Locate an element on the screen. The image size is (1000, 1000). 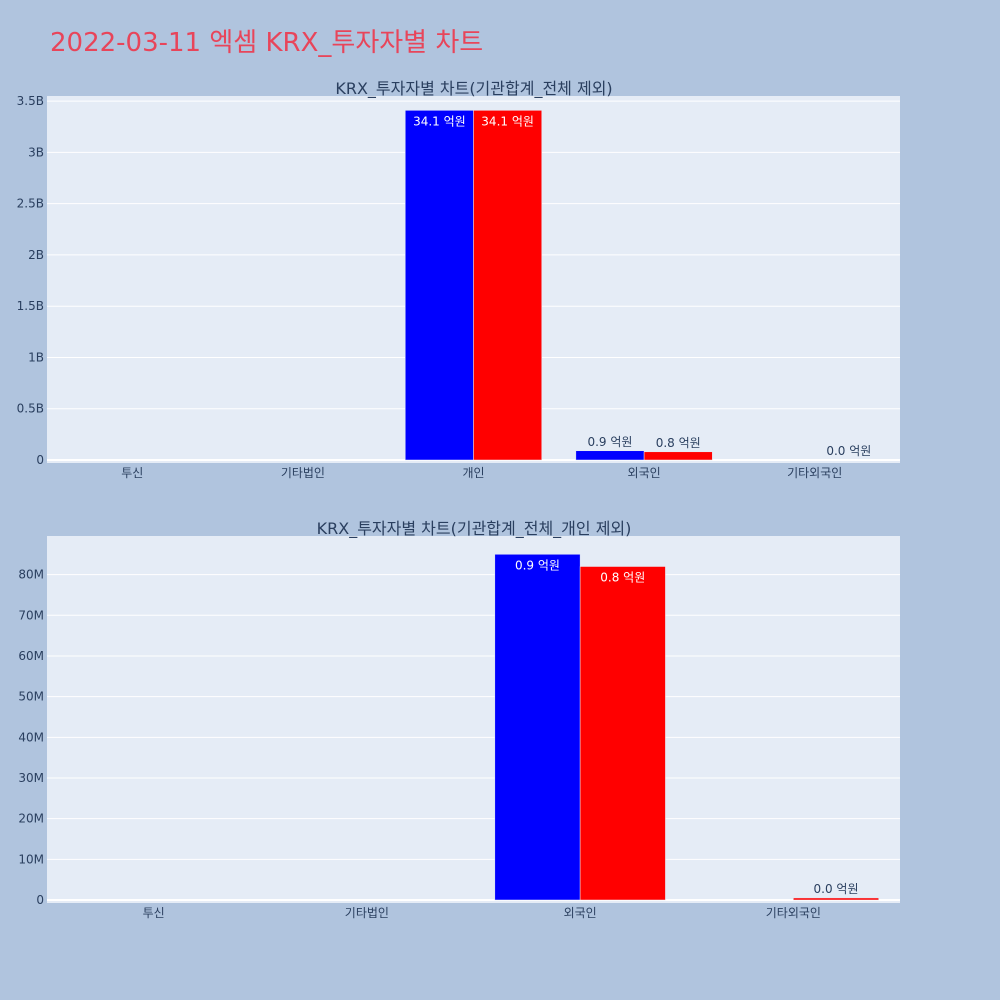
y-tick-label: 2.5B is located at coordinates (30, 204).